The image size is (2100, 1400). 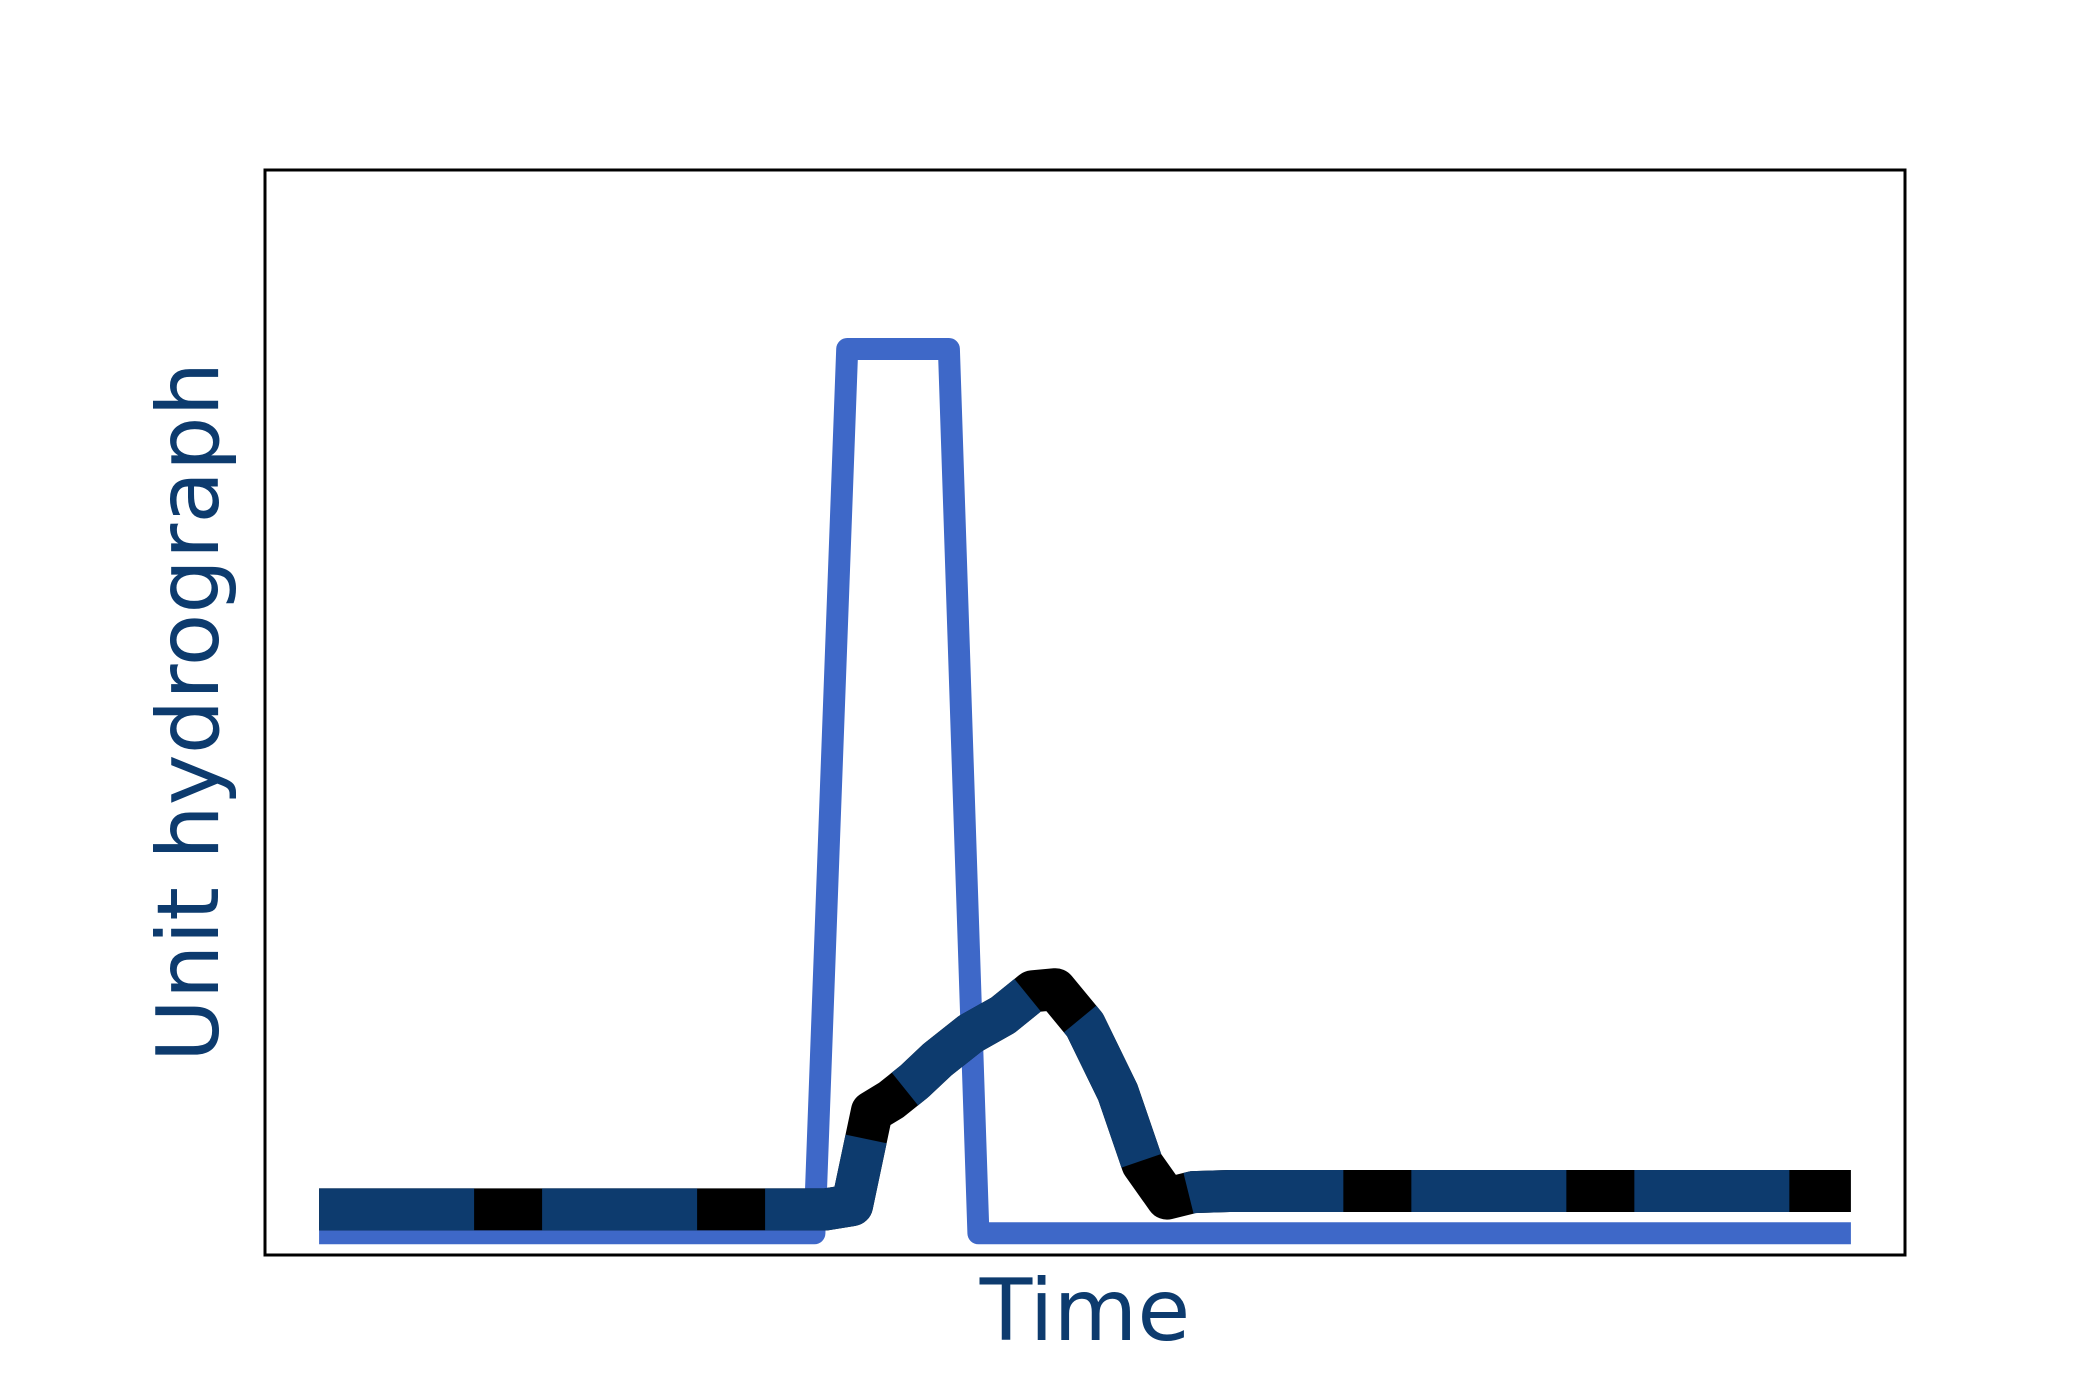 I want to click on response-series-dashes, so click(x=1085, y=1099).